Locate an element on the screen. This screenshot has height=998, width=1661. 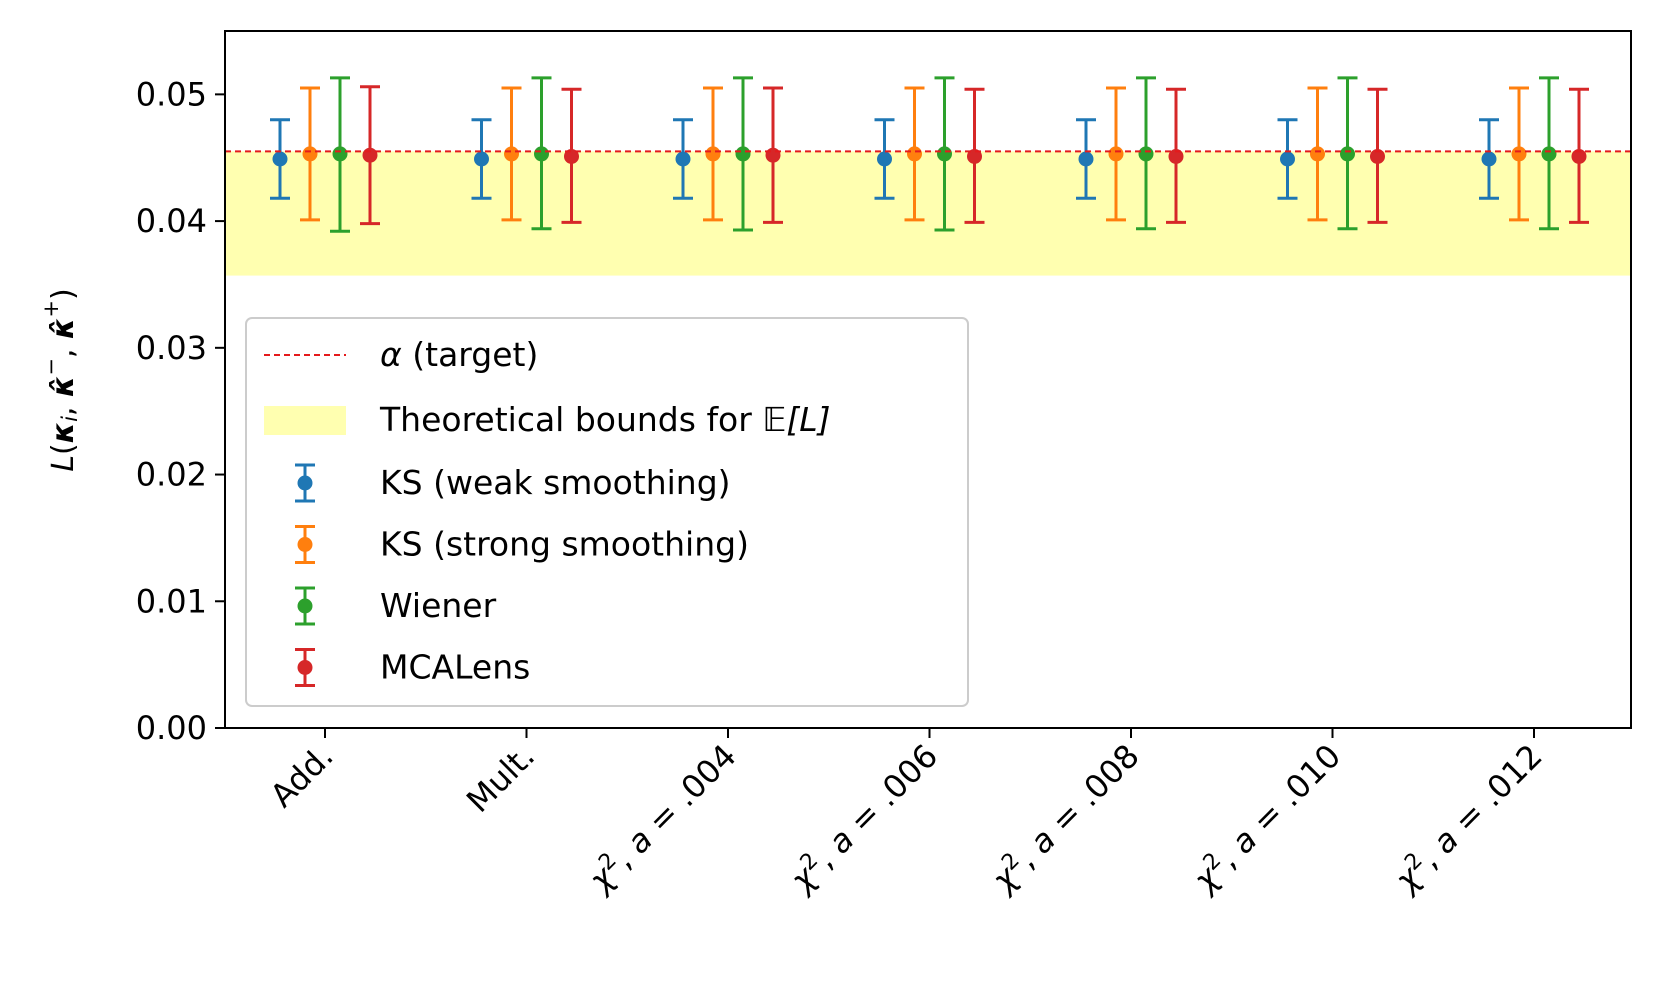
ylabel-sup-minus: − is located at coordinates (51, 367).